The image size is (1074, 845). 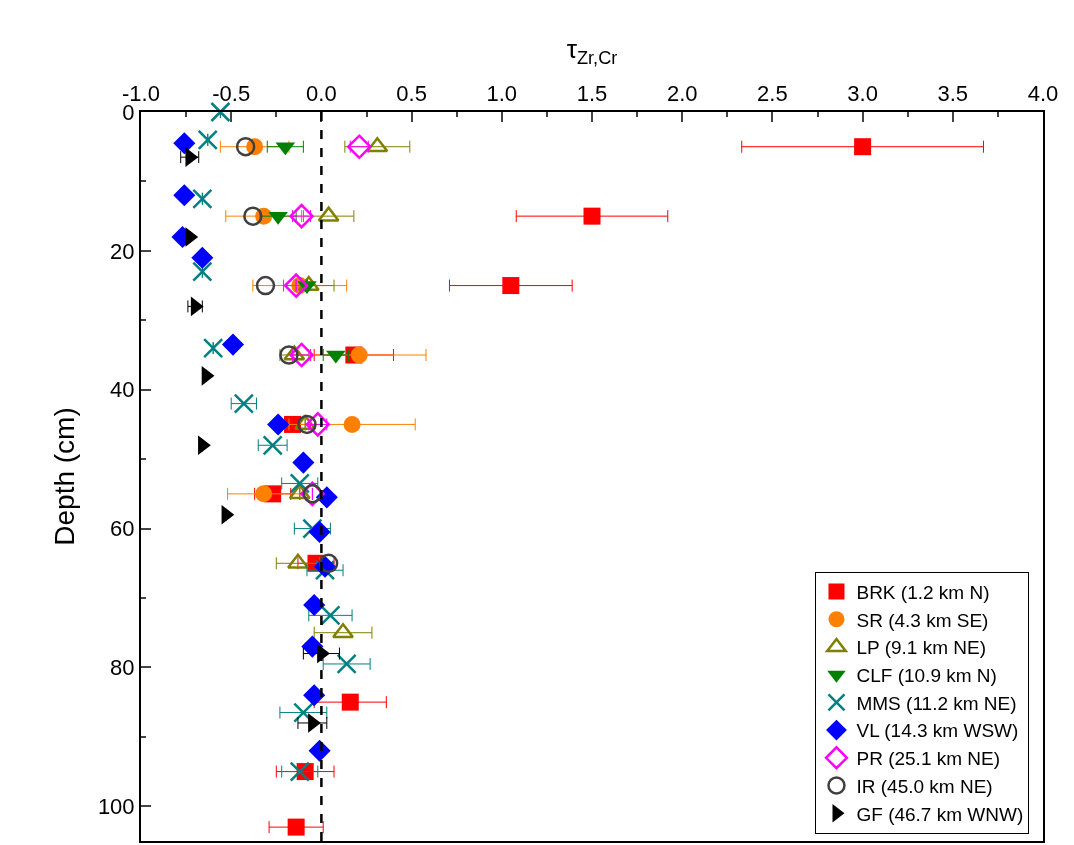 What do you see at coordinates (502, 94) in the screenshot?
I see `x-tick-label: 1.0` at bounding box center [502, 94].